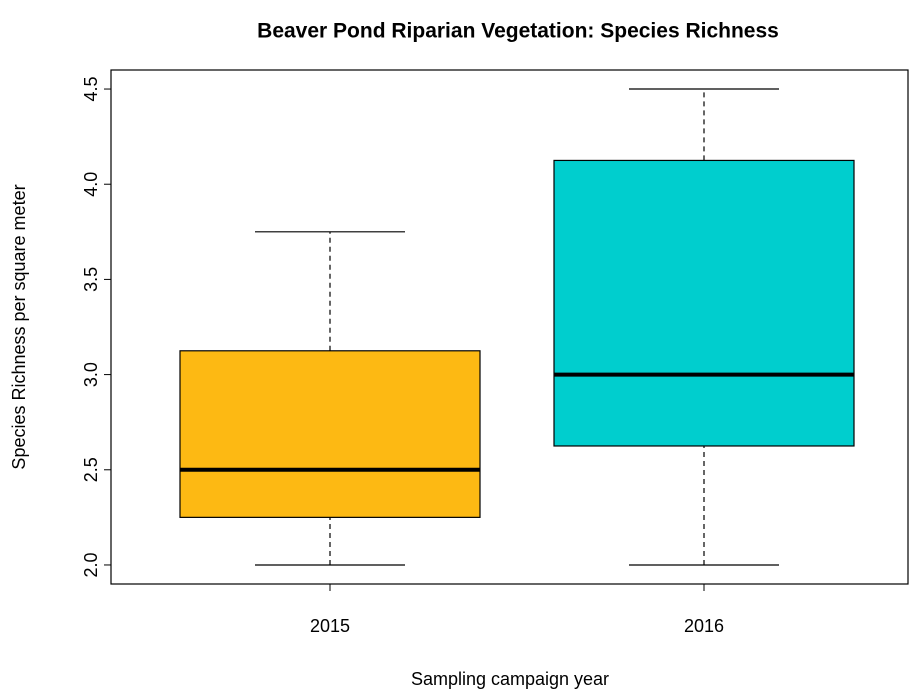 The image size is (914, 694). I want to click on x-axis-label: Sampling campaign year, so click(510, 679).